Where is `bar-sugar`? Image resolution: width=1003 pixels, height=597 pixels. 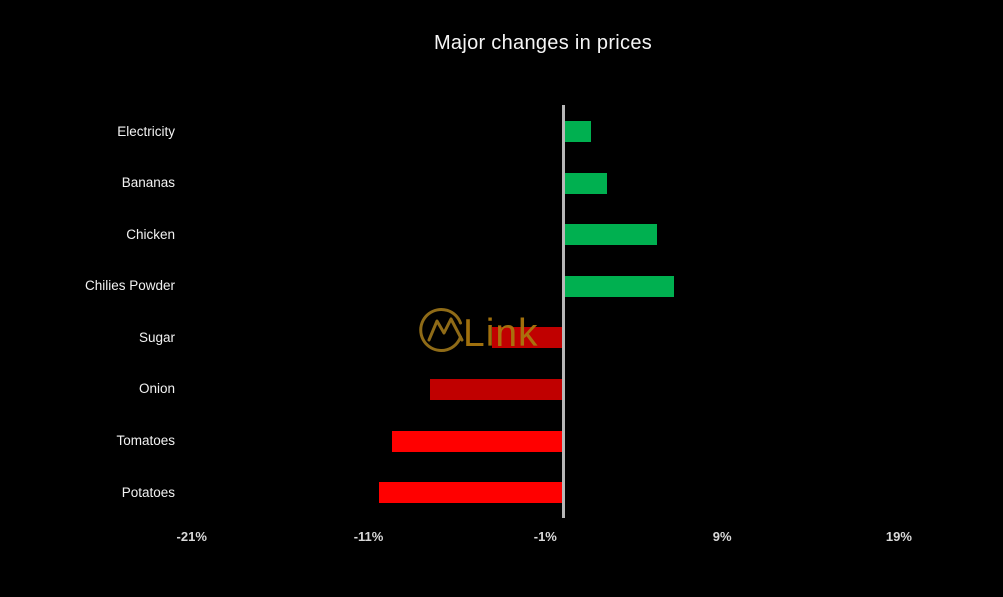
bar-sugar is located at coordinates (527, 338).